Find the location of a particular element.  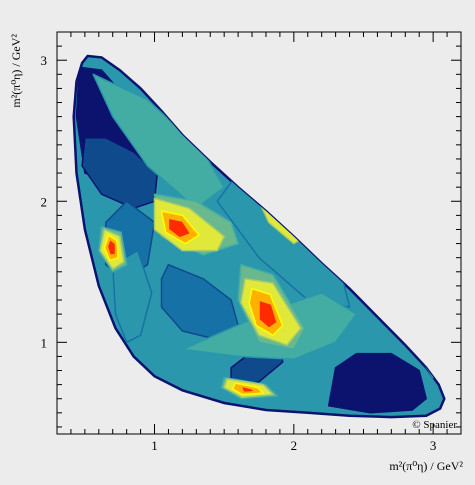

x-tick-label: 3 is located at coordinates (433, 445).